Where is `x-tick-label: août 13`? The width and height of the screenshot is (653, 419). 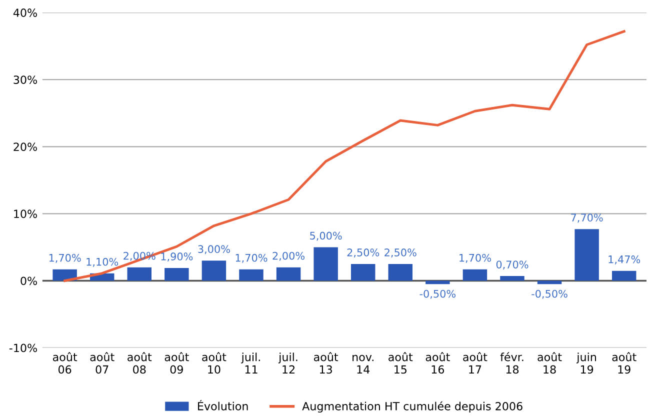
x-tick-label: août 13 is located at coordinates (326, 363).